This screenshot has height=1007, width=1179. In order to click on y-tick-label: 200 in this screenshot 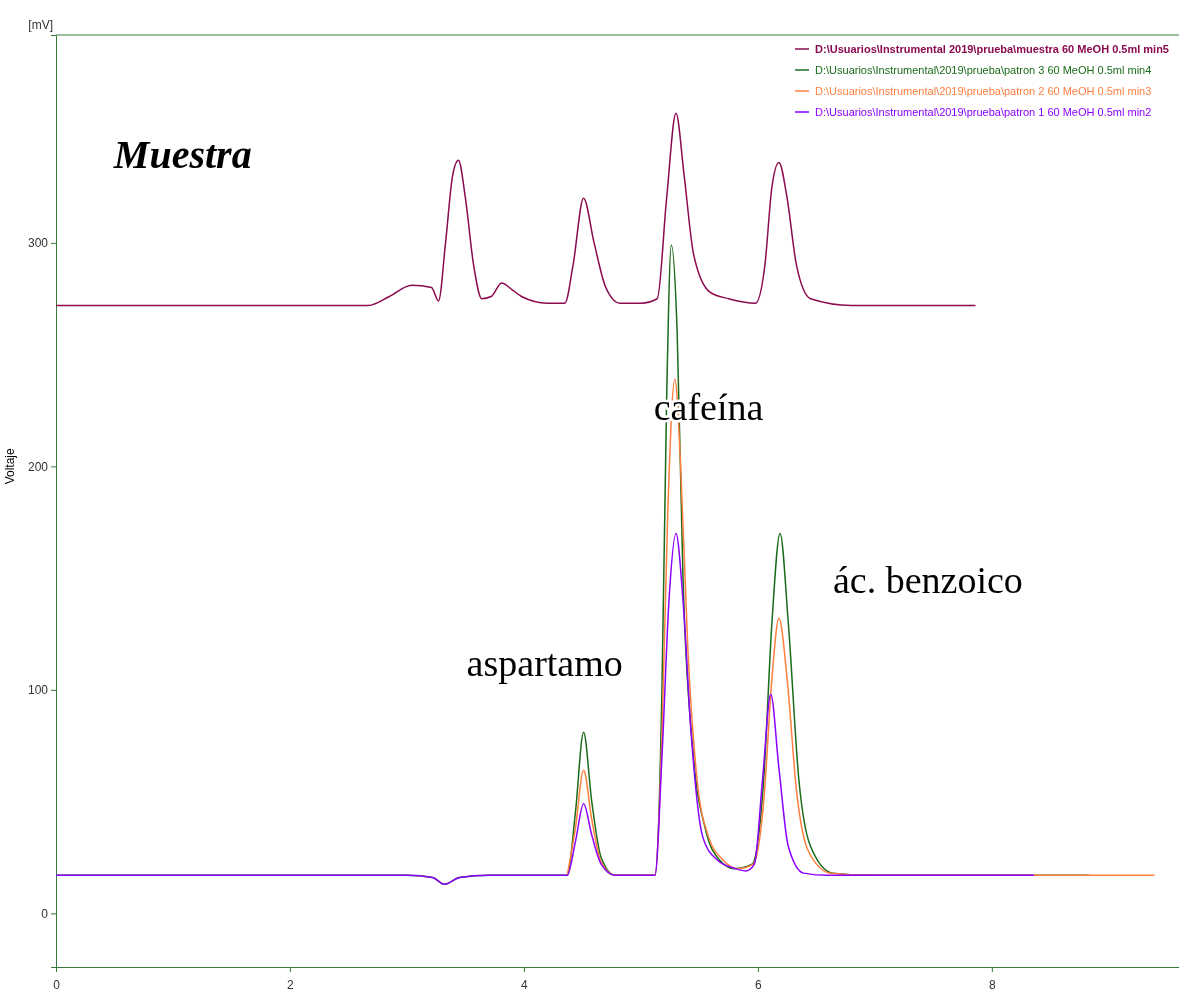, I will do `click(38, 466)`.